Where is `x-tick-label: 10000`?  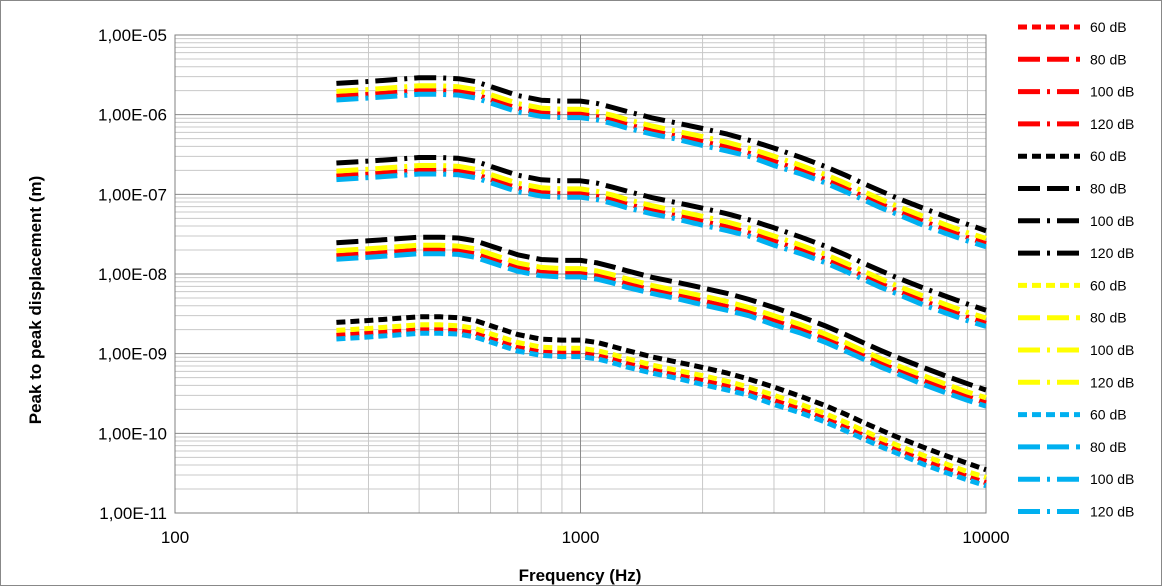 x-tick-label: 10000 is located at coordinates (985, 537).